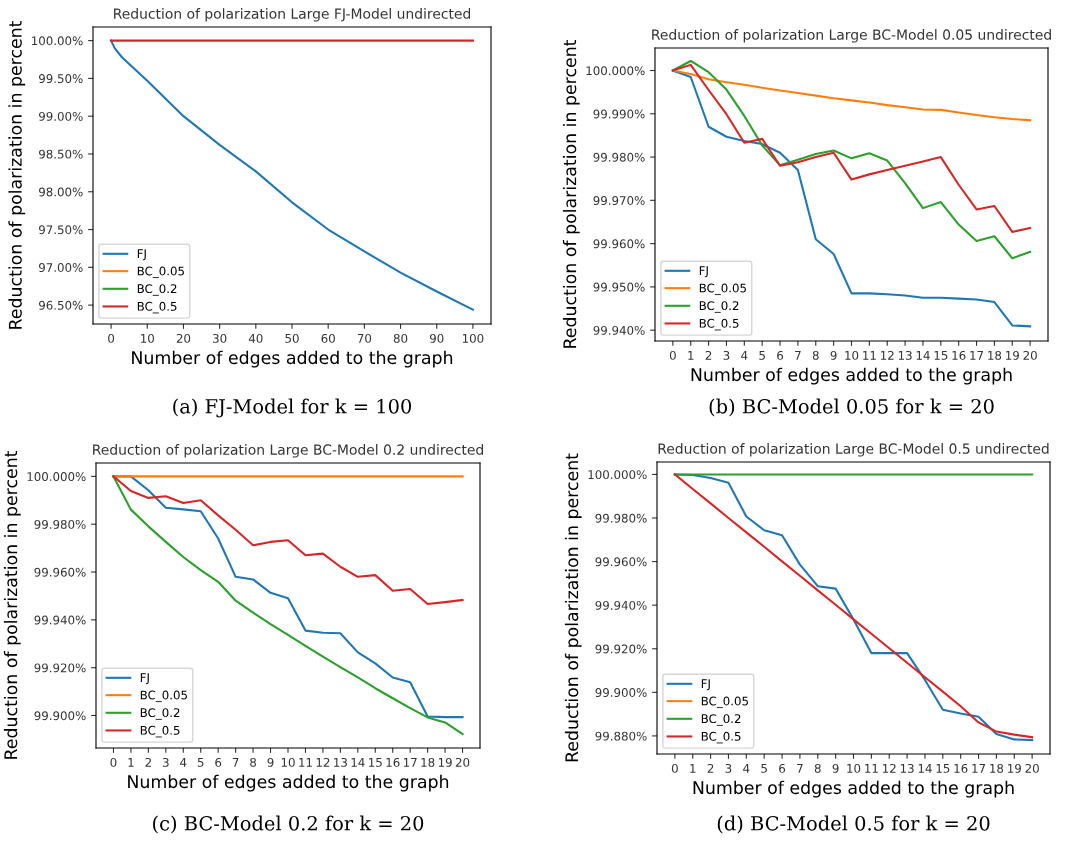  What do you see at coordinates (621, 649) in the screenshot?
I see `y-tick-label: 99.920%` at bounding box center [621, 649].